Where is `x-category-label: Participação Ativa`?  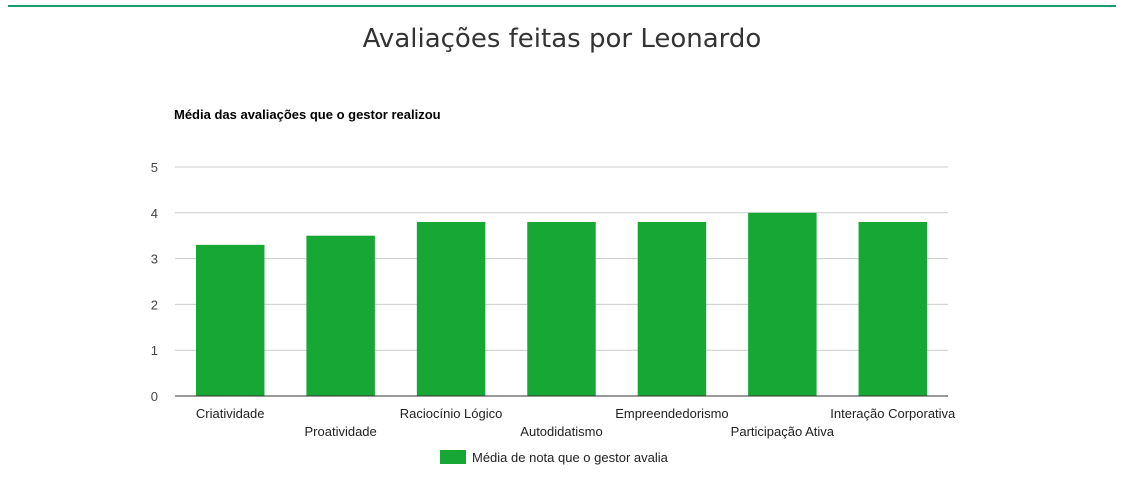
x-category-label: Participação Ativa is located at coordinates (783, 431).